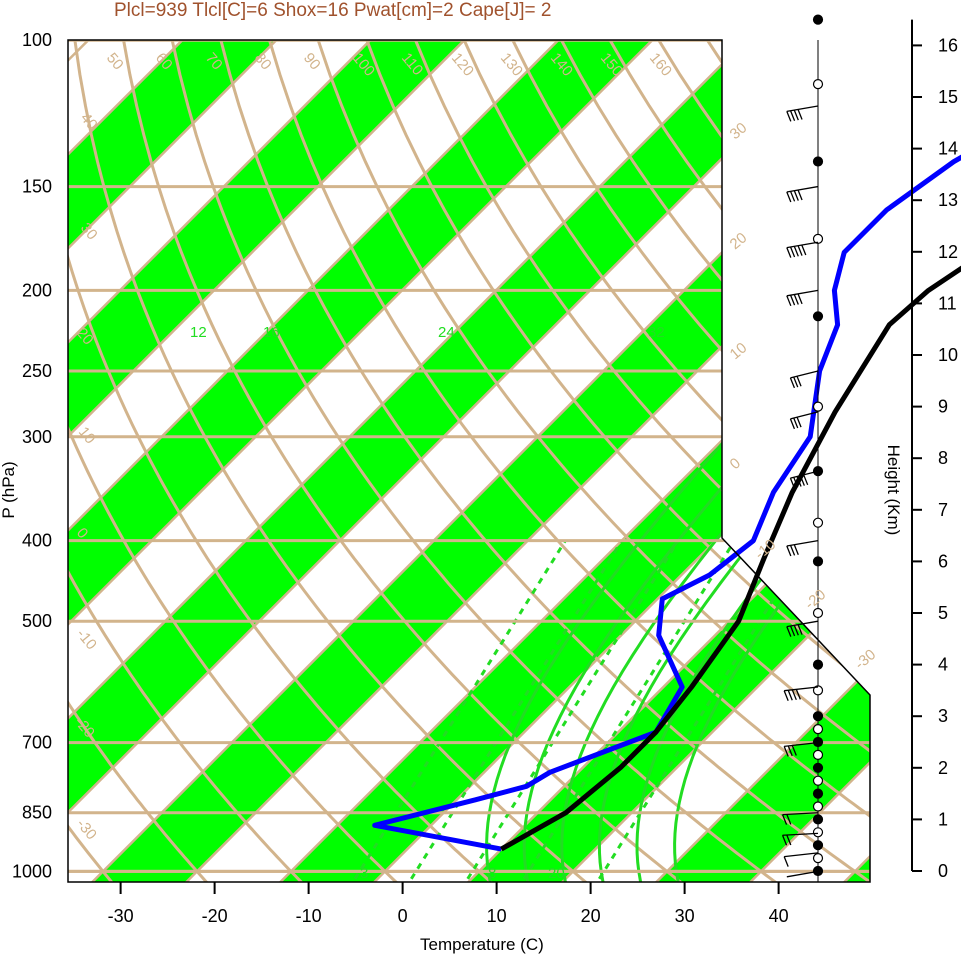 This screenshot has height=957, width=961. Describe the element at coordinates (37, 541) in the screenshot. I see `pressure-tick-label: 400` at that location.